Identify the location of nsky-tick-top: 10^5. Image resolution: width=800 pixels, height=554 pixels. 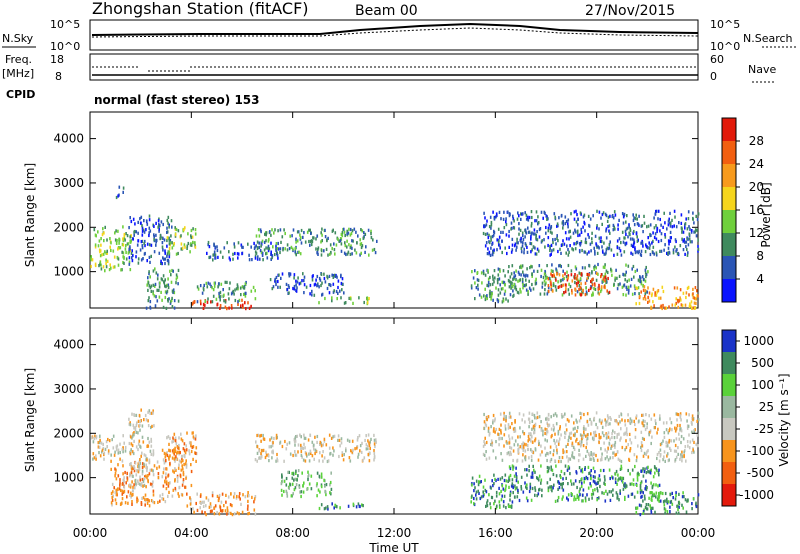
(65, 24).